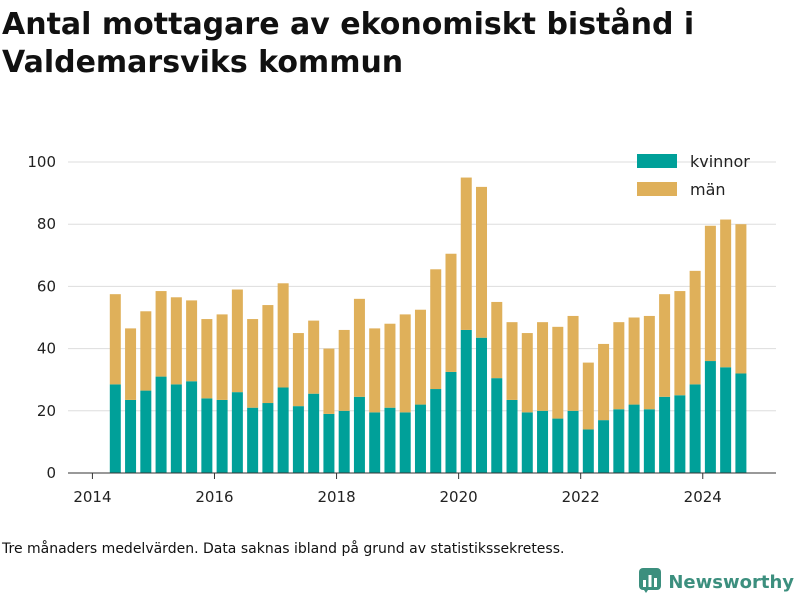  Describe the element at coordinates (46, 286) in the screenshot. I see `y-tick-label: 60` at that location.